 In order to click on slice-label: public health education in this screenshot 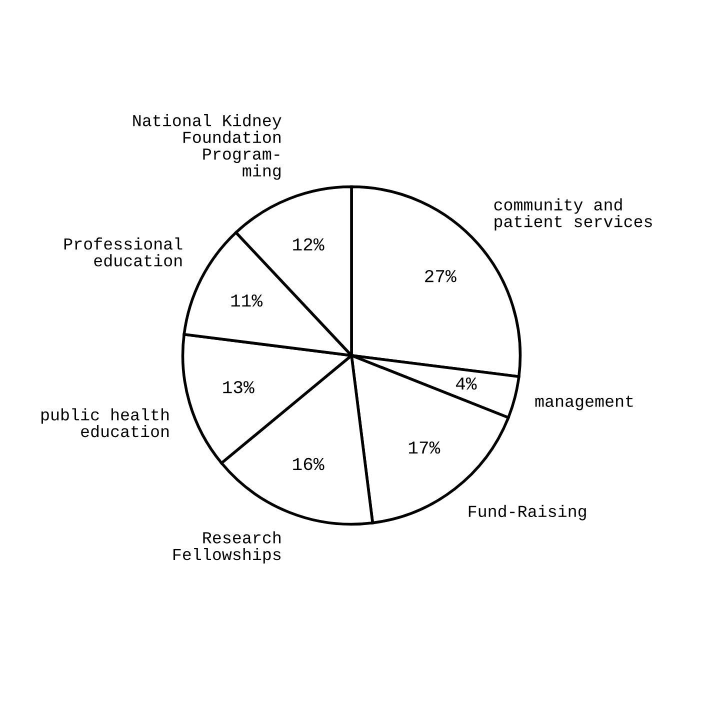, I will do `click(105, 423)`.